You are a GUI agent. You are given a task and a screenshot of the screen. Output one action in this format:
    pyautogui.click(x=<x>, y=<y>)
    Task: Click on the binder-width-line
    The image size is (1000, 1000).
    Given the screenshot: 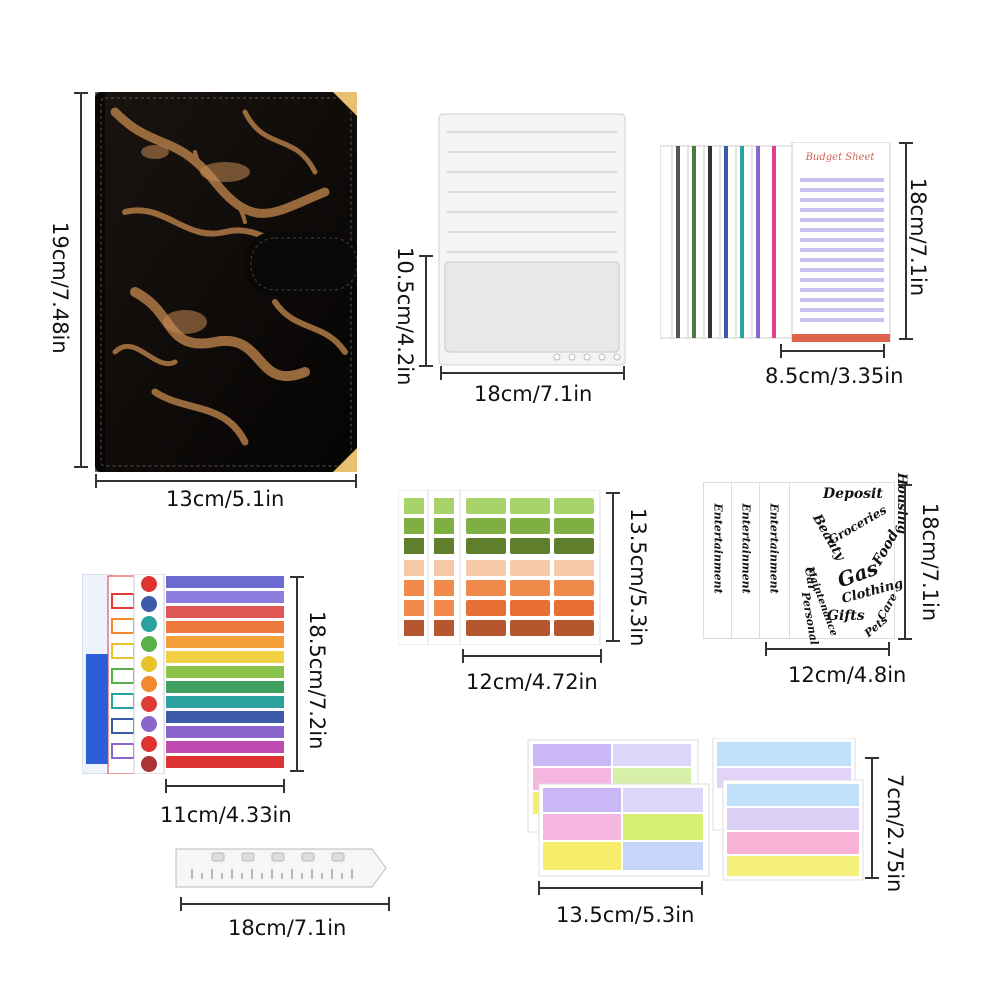 What is the action you would take?
    pyautogui.click(x=226, y=481)
    